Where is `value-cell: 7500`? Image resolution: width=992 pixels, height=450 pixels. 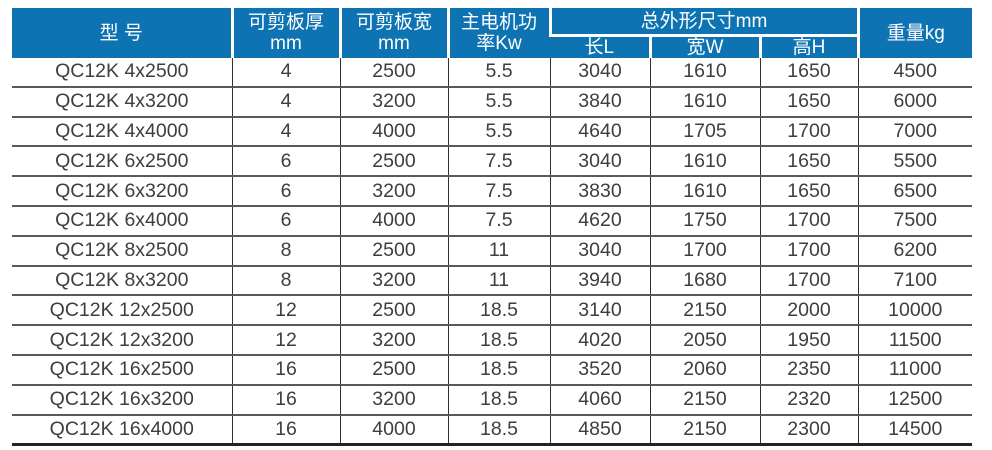
value-cell: 7500 is located at coordinates (914, 221).